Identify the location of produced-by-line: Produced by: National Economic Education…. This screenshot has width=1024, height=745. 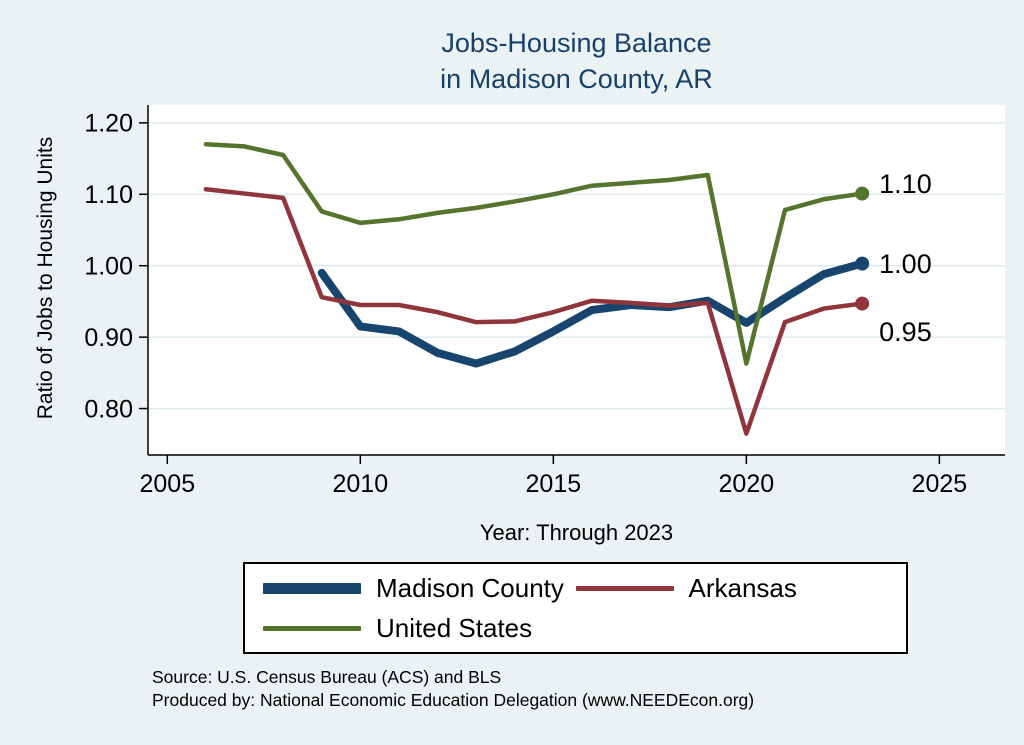
(453, 699).